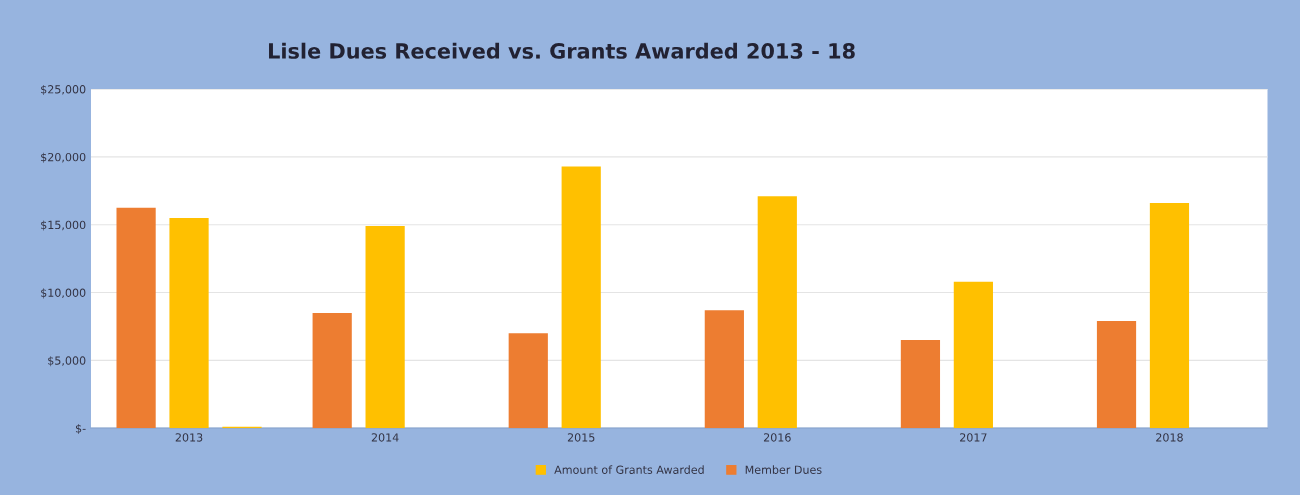 Image resolution: width=1300 pixels, height=495 pixels. I want to click on legend-label: Member Dues, so click(783, 469).